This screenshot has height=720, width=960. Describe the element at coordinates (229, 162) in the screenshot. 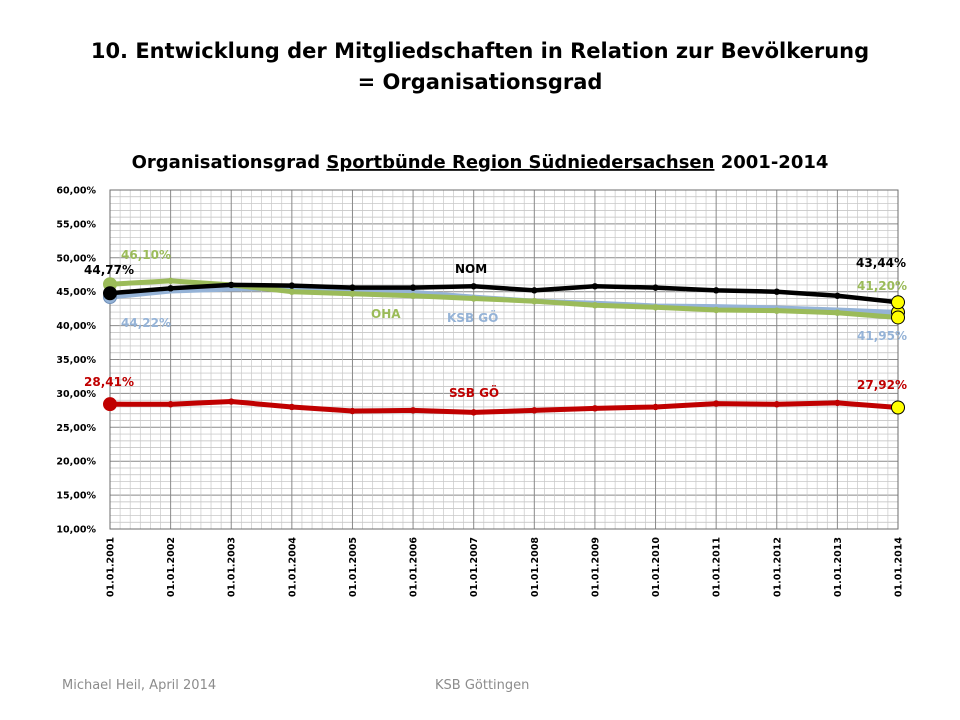

I see `chart-title-prefix: Organisationsgrad` at that location.